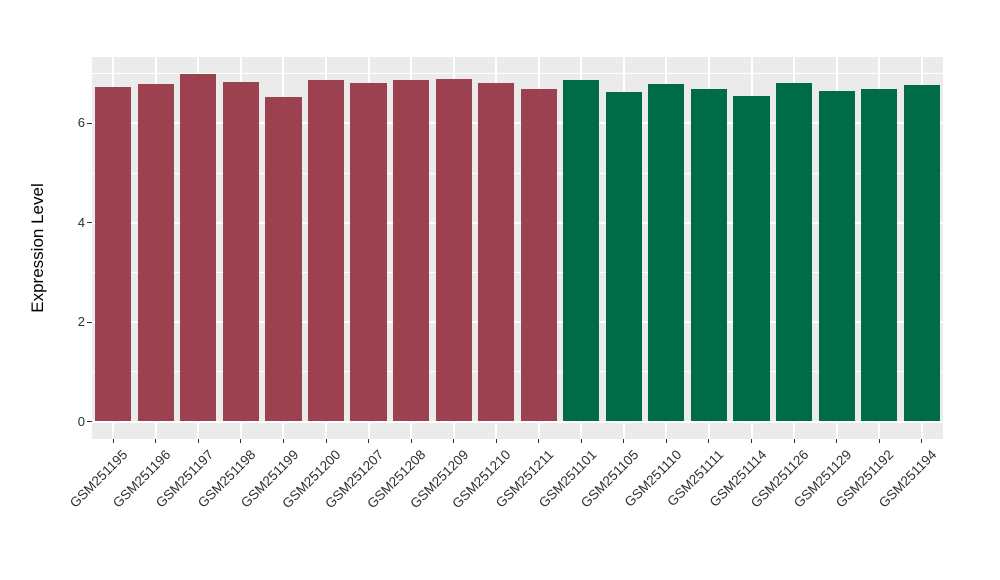  I want to click on bar-GSM251114, so click(751, 258).